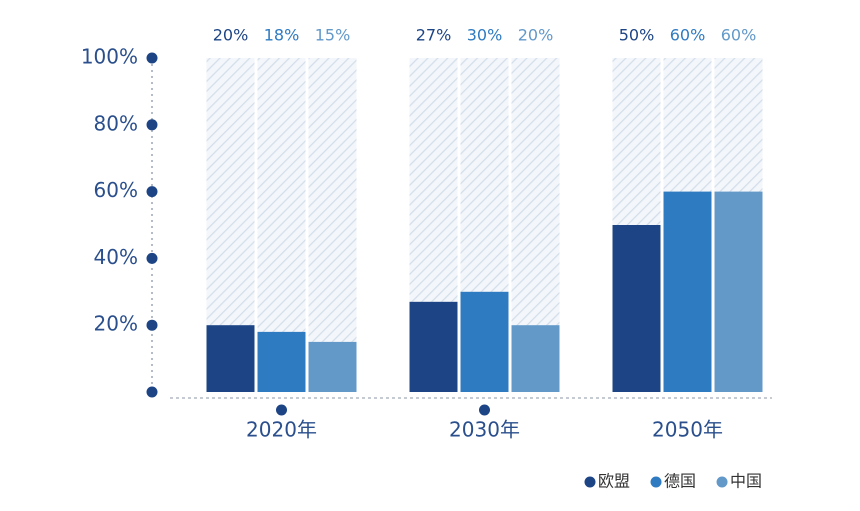 This screenshot has height=511, width=860. What do you see at coordinates (282, 35) in the screenshot?
I see `value-label: 18%` at bounding box center [282, 35].